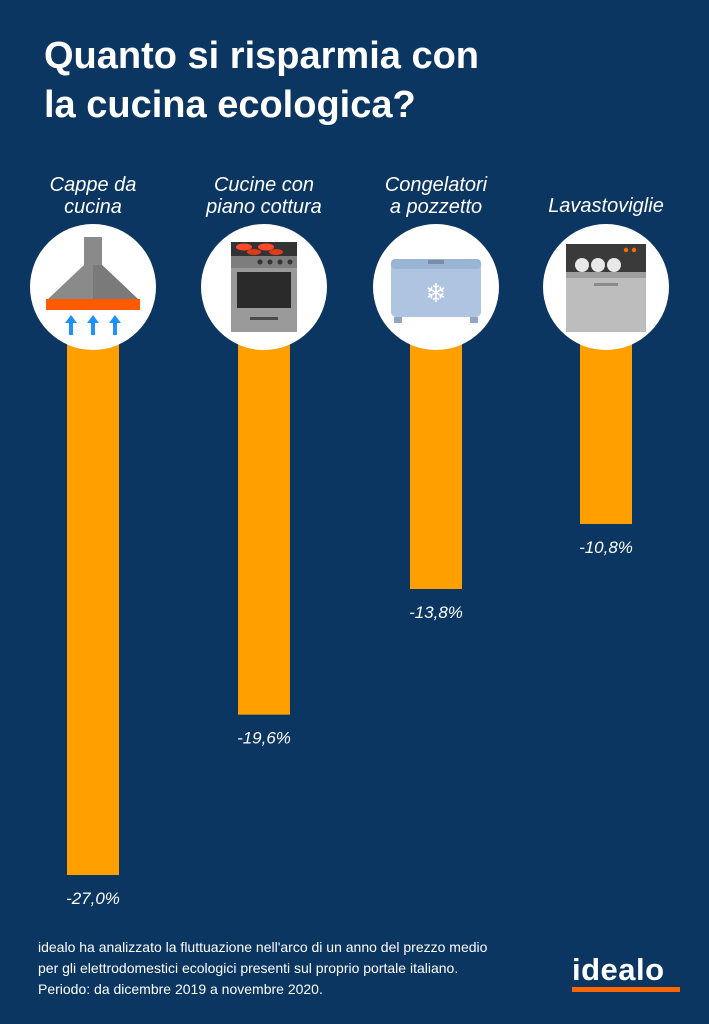 Image resolution: width=709 pixels, height=1024 pixels. Describe the element at coordinates (230, 105) in the screenshot. I see `title-line-2: la cucina ecologica?` at that location.